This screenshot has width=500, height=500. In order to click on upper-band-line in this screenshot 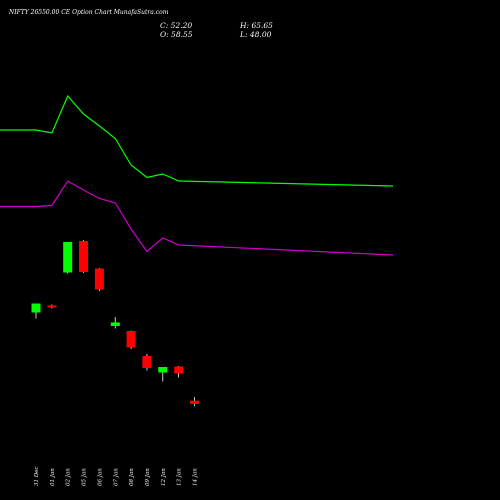, I will do `click(197, 140)`.